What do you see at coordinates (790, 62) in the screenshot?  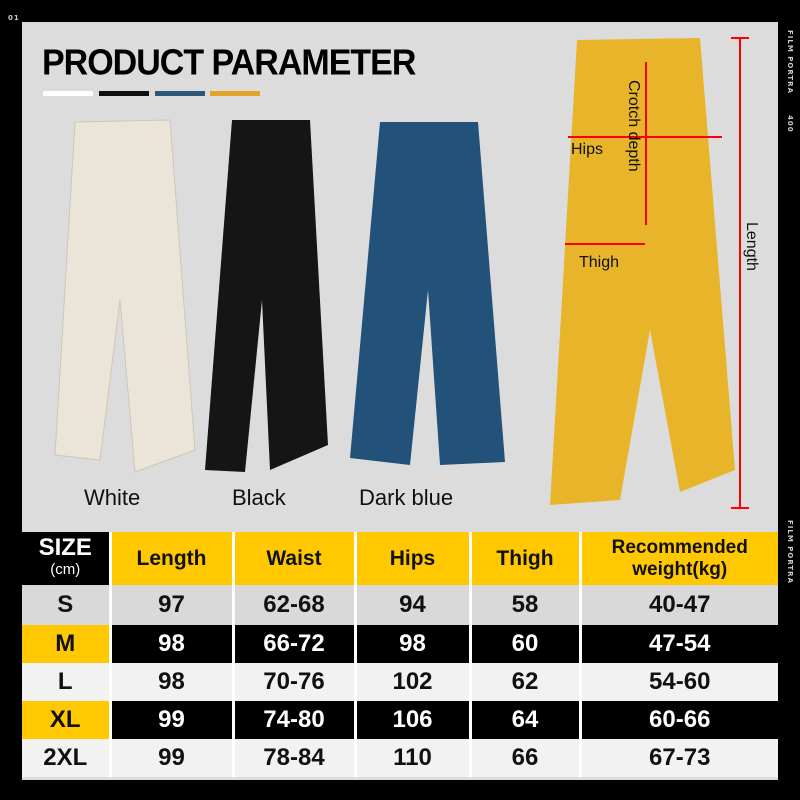 I see `film-text-right: FILM PORTRA` at bounding box center [790, 62].